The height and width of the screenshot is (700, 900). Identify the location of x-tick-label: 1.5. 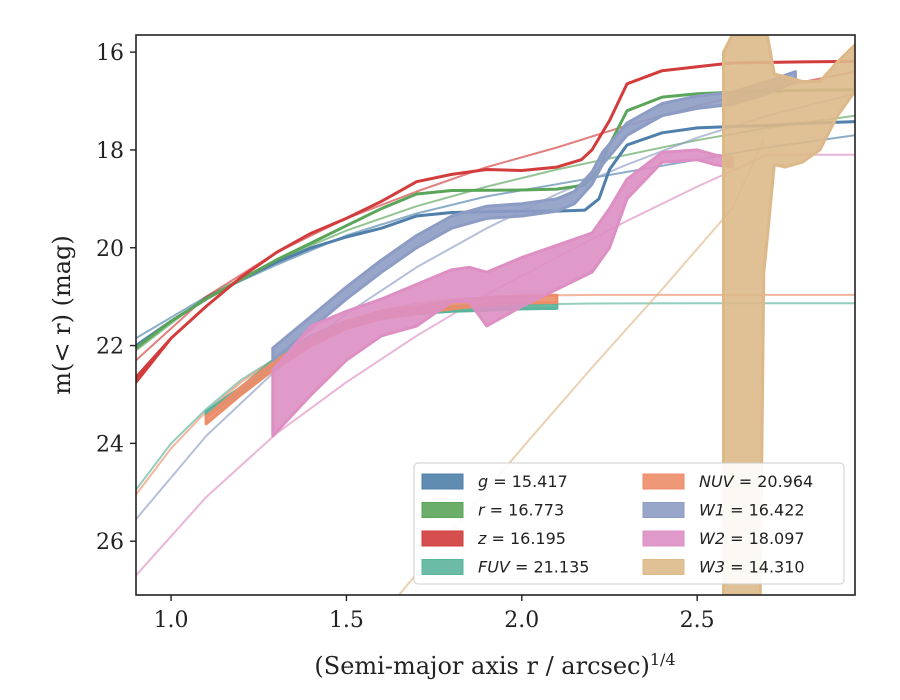
(346, 620).